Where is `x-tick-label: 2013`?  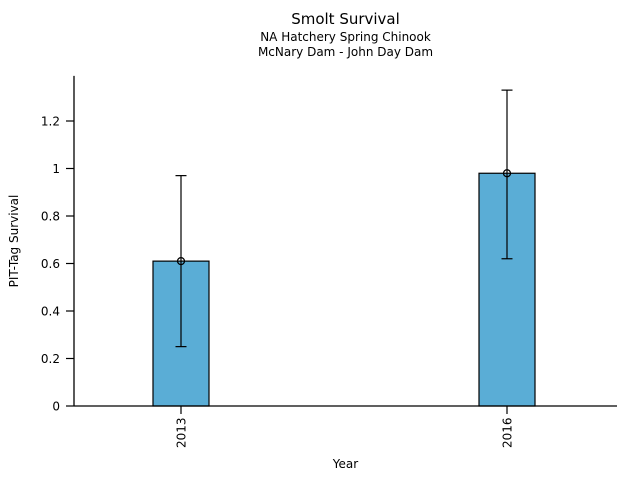
x-tick-label: 2013 is located at coordinates (181, 433).